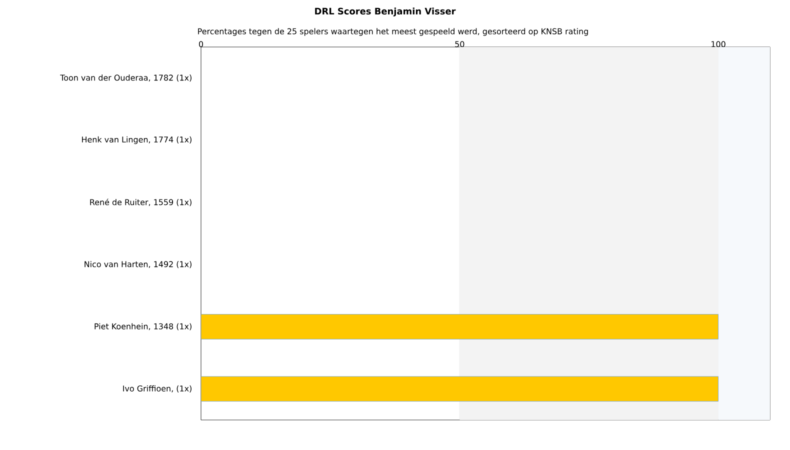 The height and width of the screenshot is (450, 790). What do you see at coordinates (385, 12) in the screenshot?
I see `chart-title: DRL Scores Benjamin Visser` at bounding box center [385, 12].